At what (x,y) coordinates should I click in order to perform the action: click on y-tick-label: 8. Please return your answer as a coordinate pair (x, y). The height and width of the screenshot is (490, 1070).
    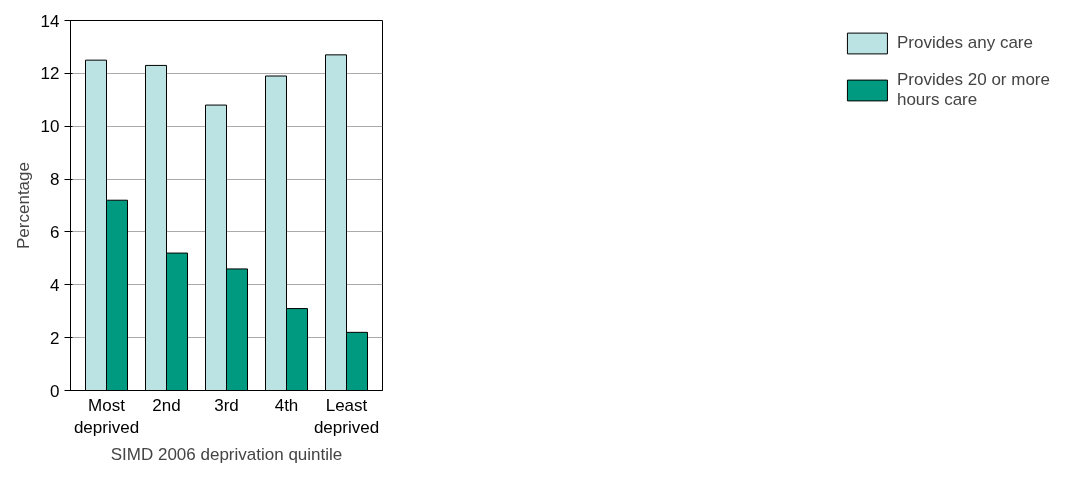
    Looking at the image, I should click on (55, 180).